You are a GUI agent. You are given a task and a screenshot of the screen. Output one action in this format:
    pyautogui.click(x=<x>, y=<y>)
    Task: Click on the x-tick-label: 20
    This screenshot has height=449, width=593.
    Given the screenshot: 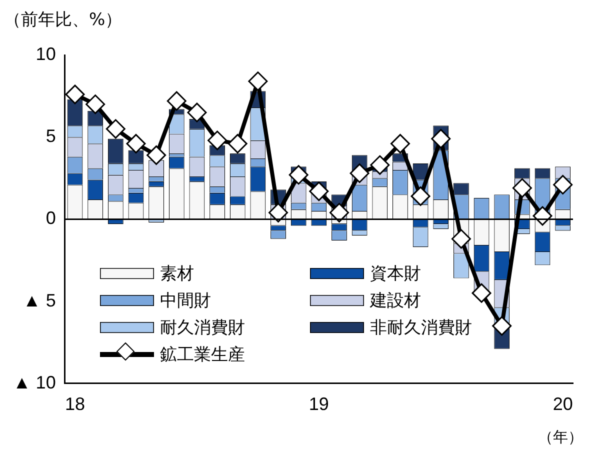 What is the action you would take?
    pyautogui.click(x=562, y=404)
    